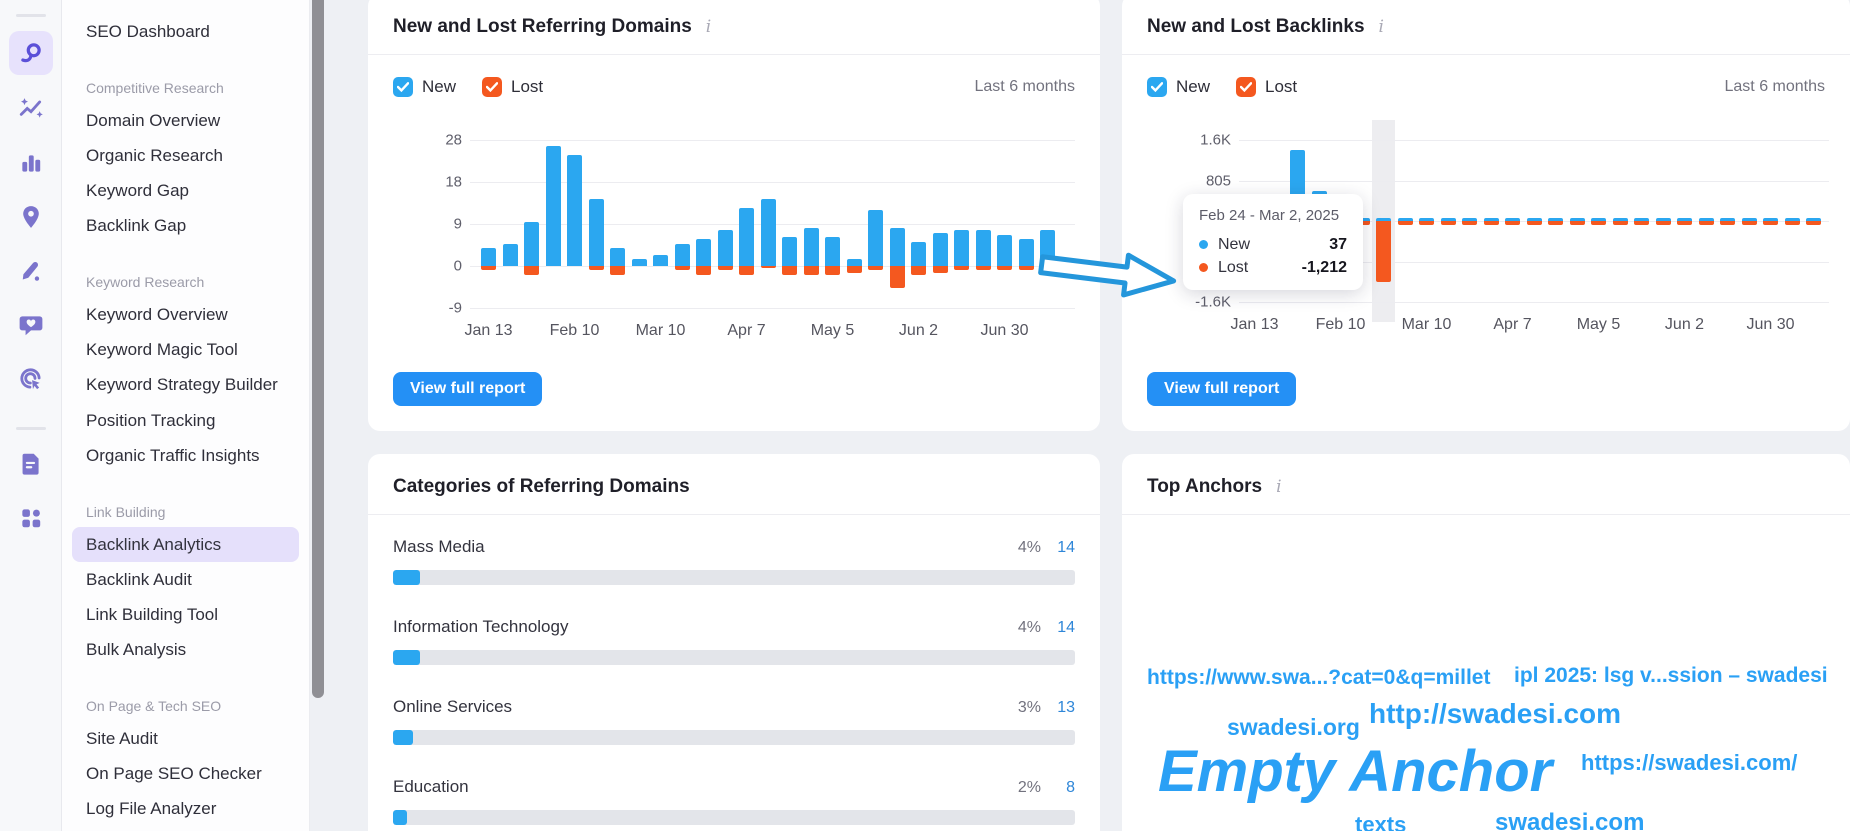 This screenshot has width=1850, height=831. What do you see at coordinates (1246, 87) in the screenshot?
I see `lost-checkbox` at bounding box center [1246, 87].